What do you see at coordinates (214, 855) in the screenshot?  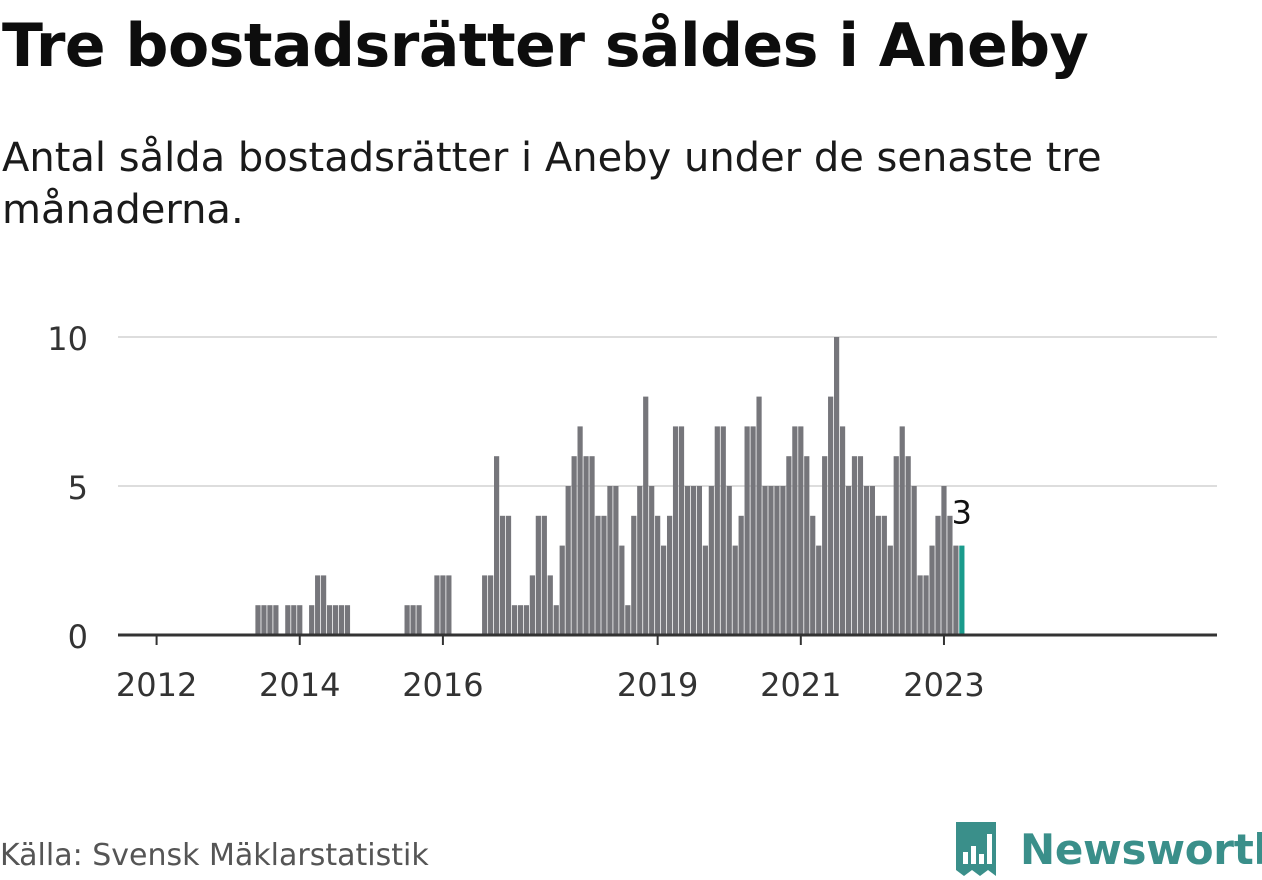 I see `source-note: Källa: Svensk Mäklarstatistik` at bounding box center [214, 855].